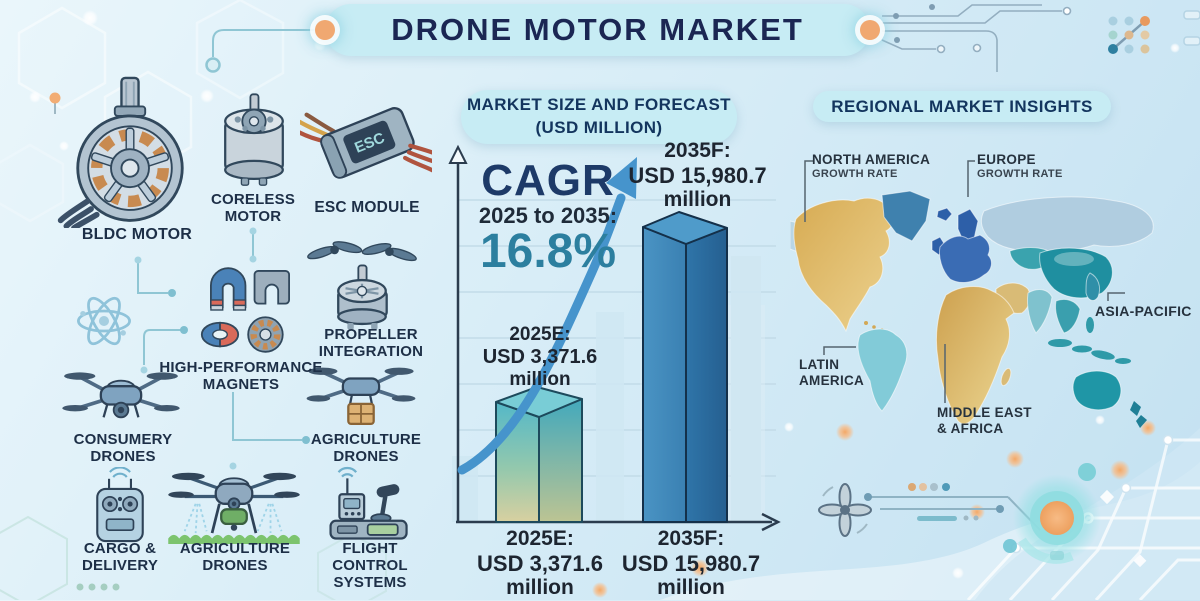  I want to click on region-label-asia-pacific: ASIA-PACIFIC, so click(1143, 311).